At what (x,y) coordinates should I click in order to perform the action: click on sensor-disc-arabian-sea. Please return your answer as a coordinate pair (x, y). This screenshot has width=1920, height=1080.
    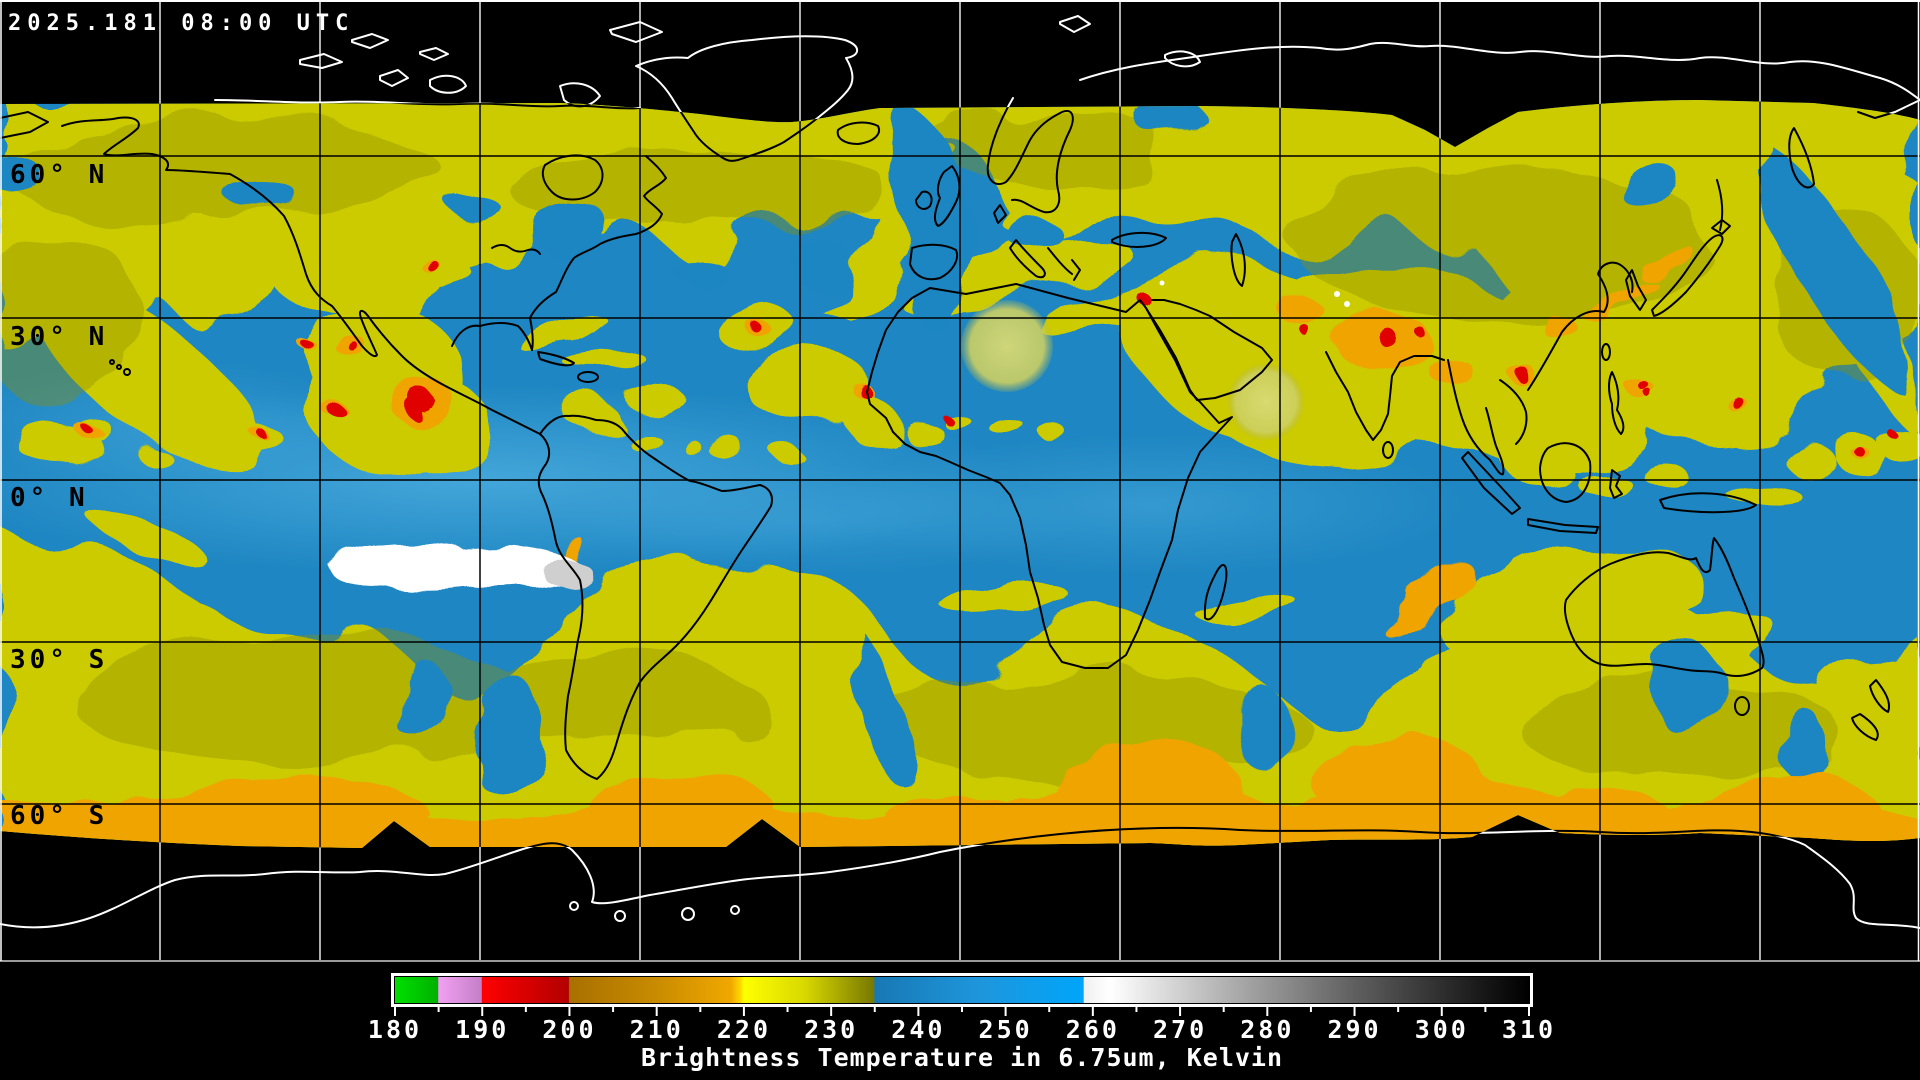
    Looking at the image, I should click on (1266, 402).